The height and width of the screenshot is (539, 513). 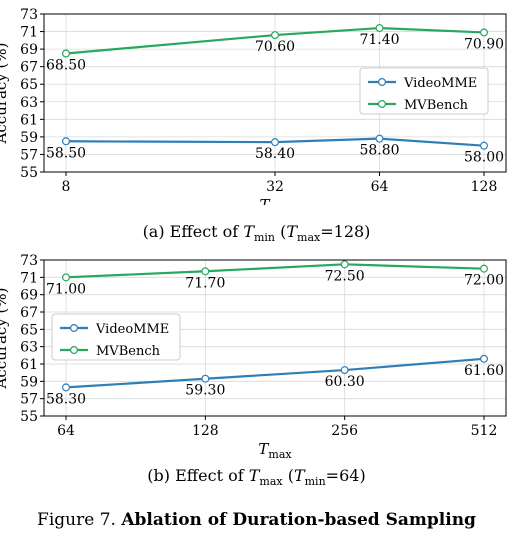 What do you see at coordinates (484, 281) in the screenshot?
I see `data-label: 72.00` at bounding box center [484, 281].